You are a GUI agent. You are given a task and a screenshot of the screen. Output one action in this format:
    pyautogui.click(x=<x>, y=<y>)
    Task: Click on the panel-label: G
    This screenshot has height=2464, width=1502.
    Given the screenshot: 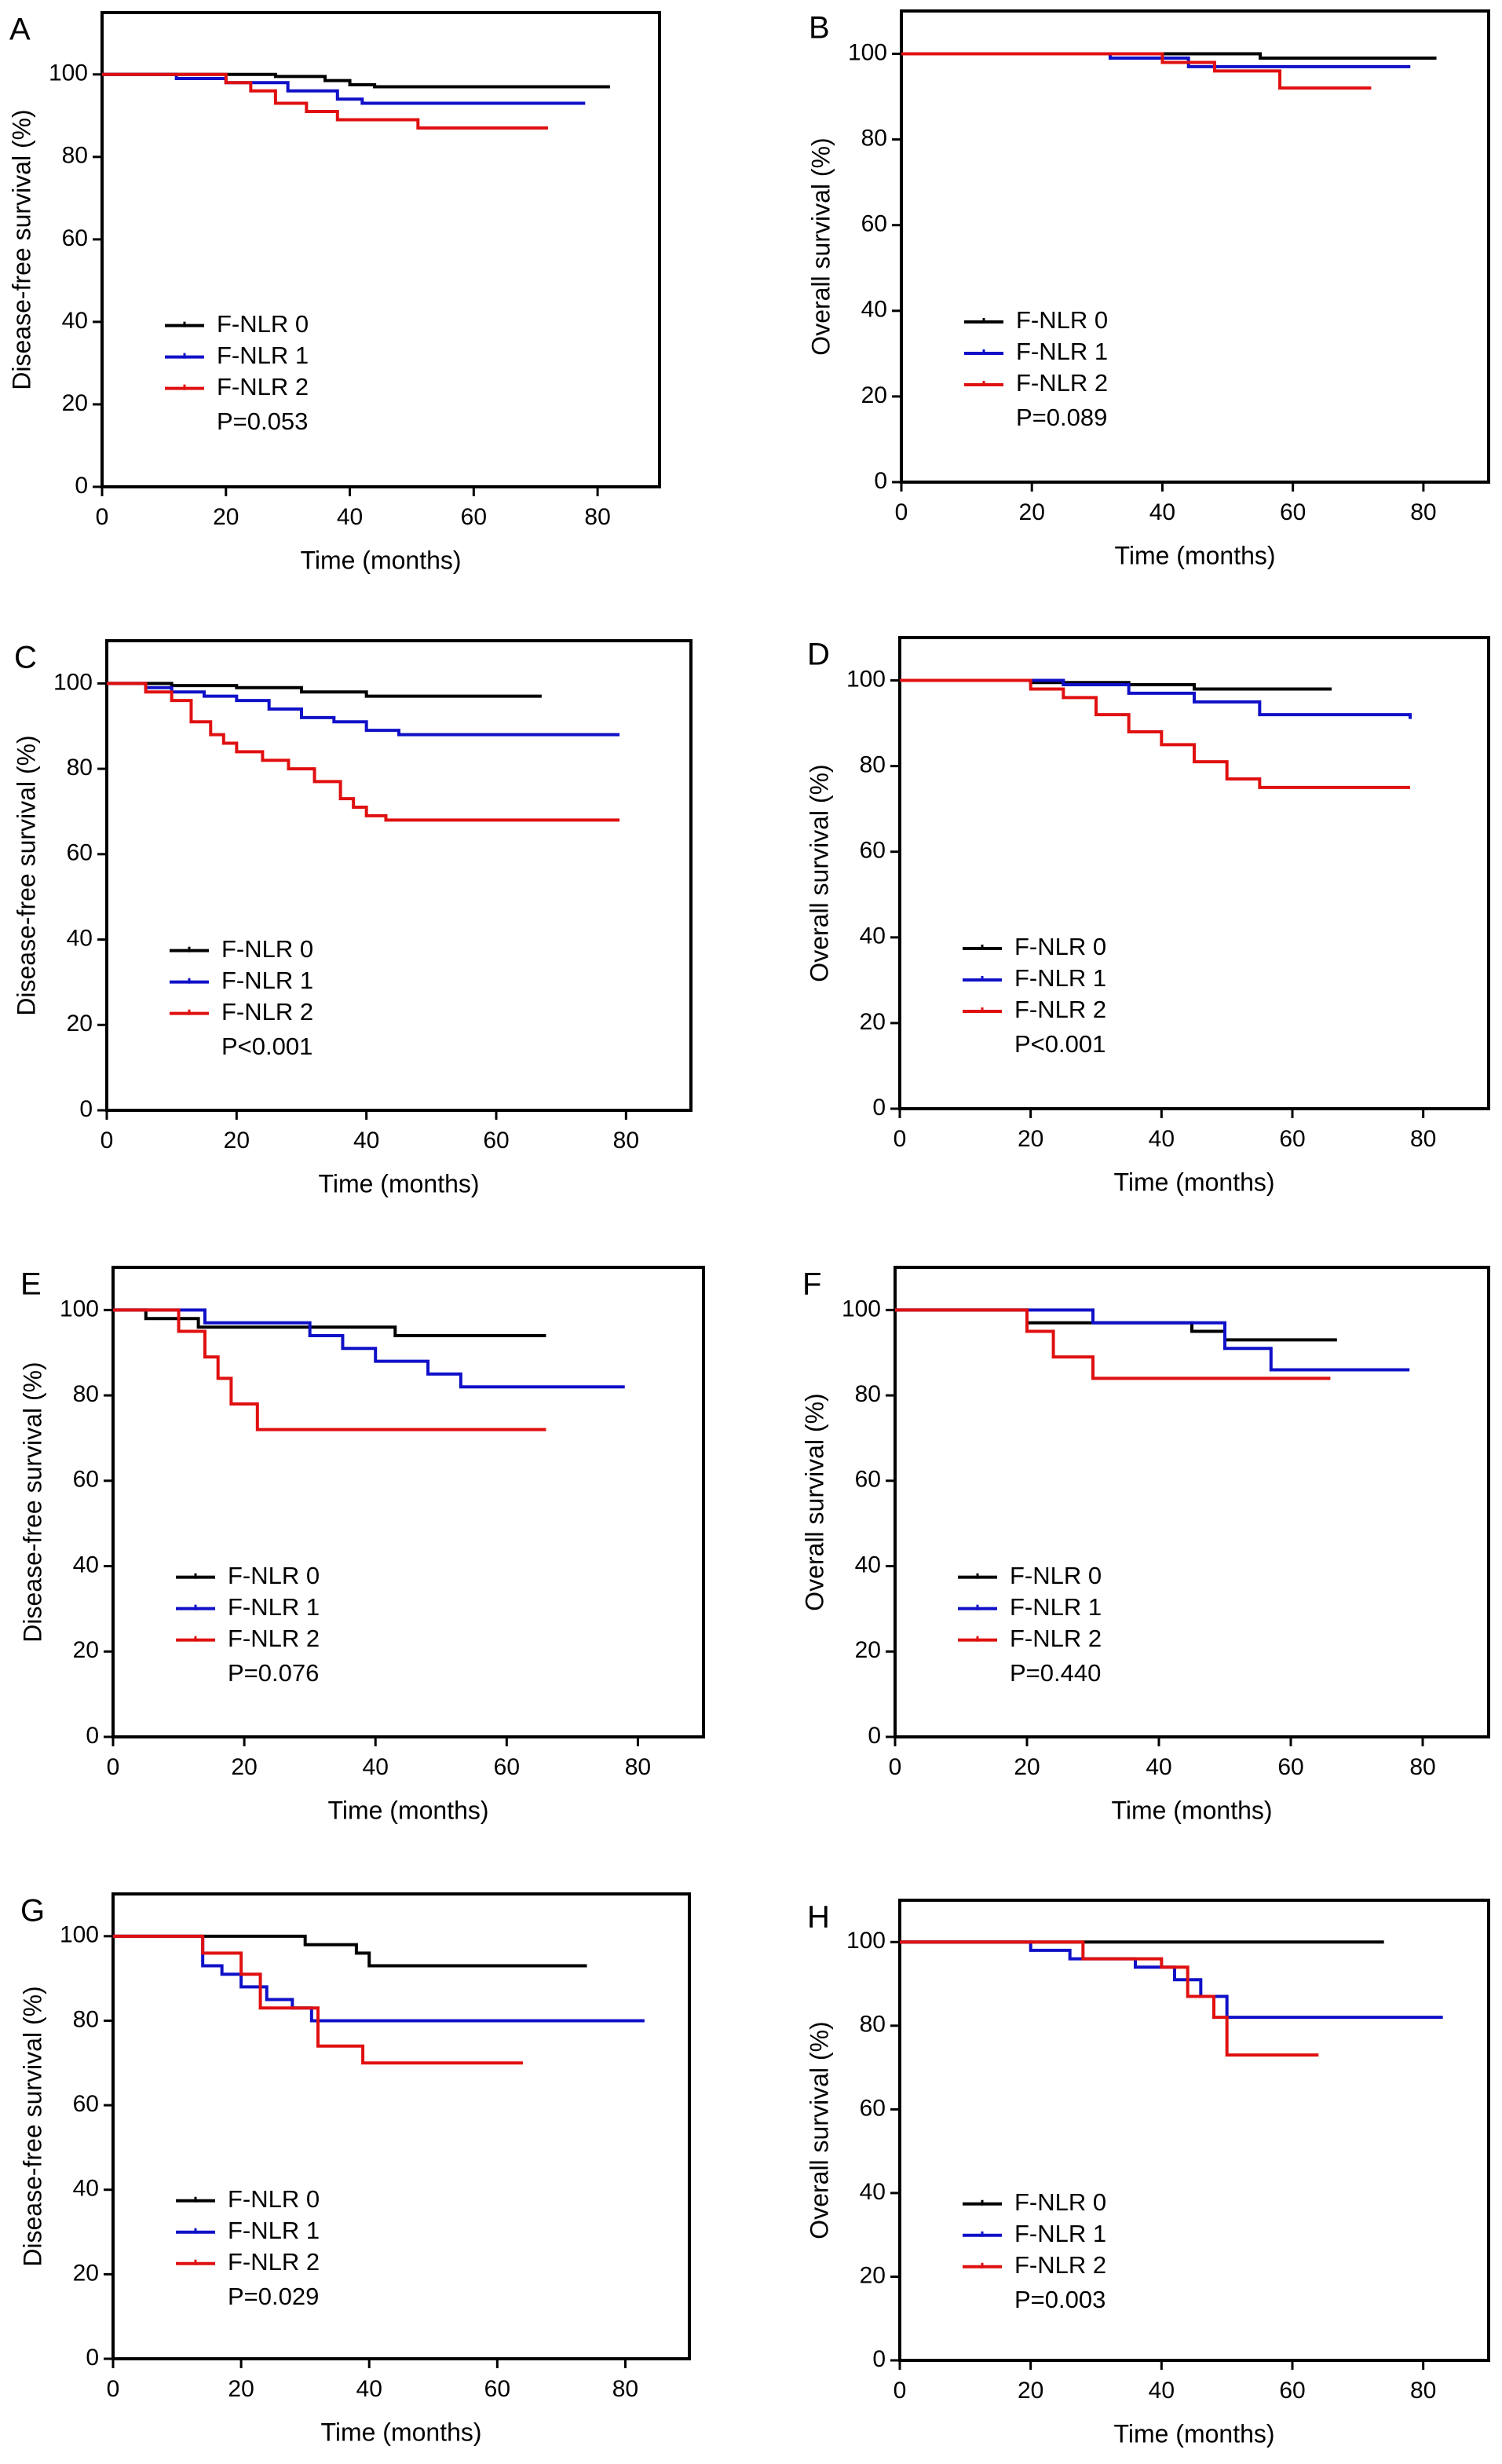 What is the action you would take?
    pyautogui.click(x=33, y=1911)
    